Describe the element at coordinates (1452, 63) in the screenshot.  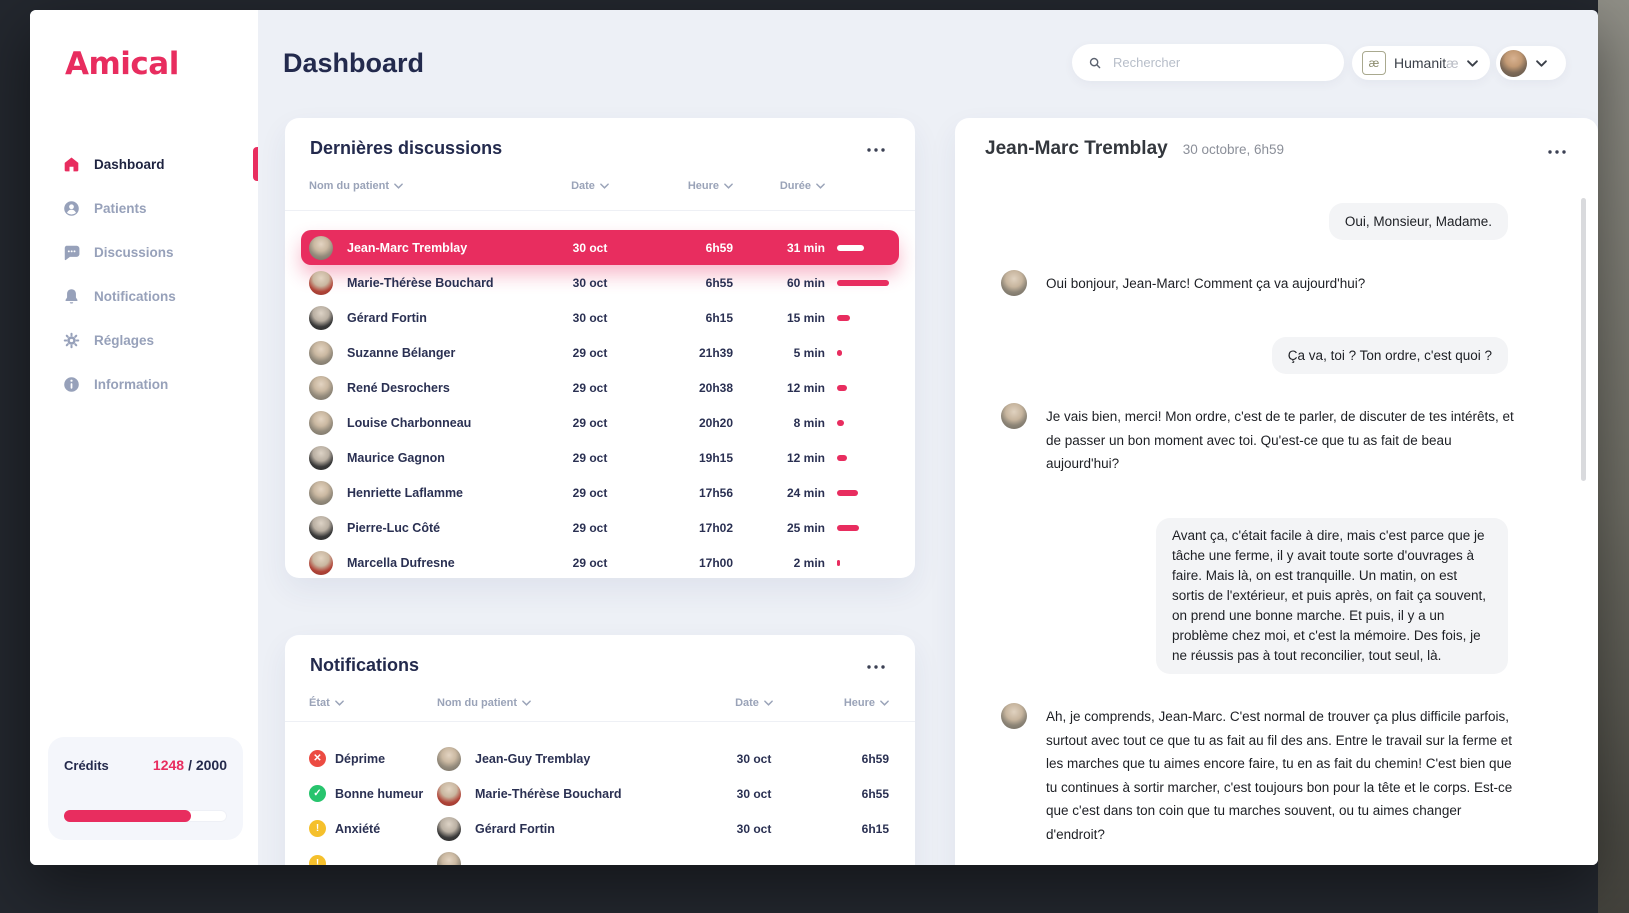
I see `workspace-name-suffix: æ` at that location.